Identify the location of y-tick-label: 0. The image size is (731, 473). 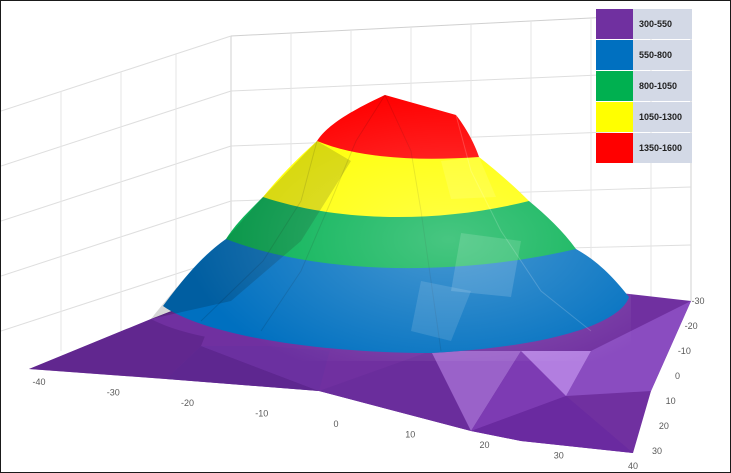
(677, 376).